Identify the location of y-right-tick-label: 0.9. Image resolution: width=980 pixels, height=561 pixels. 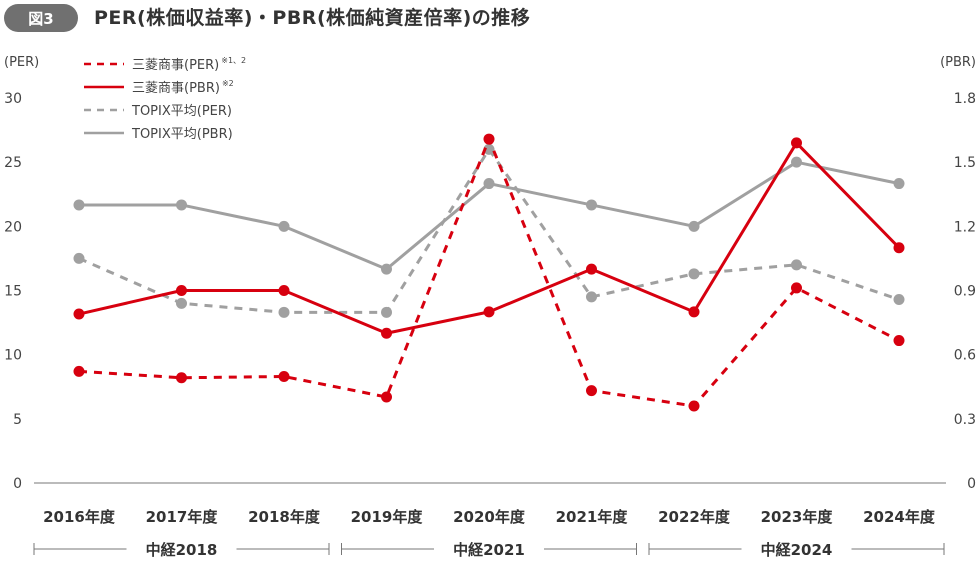
(965, 292).